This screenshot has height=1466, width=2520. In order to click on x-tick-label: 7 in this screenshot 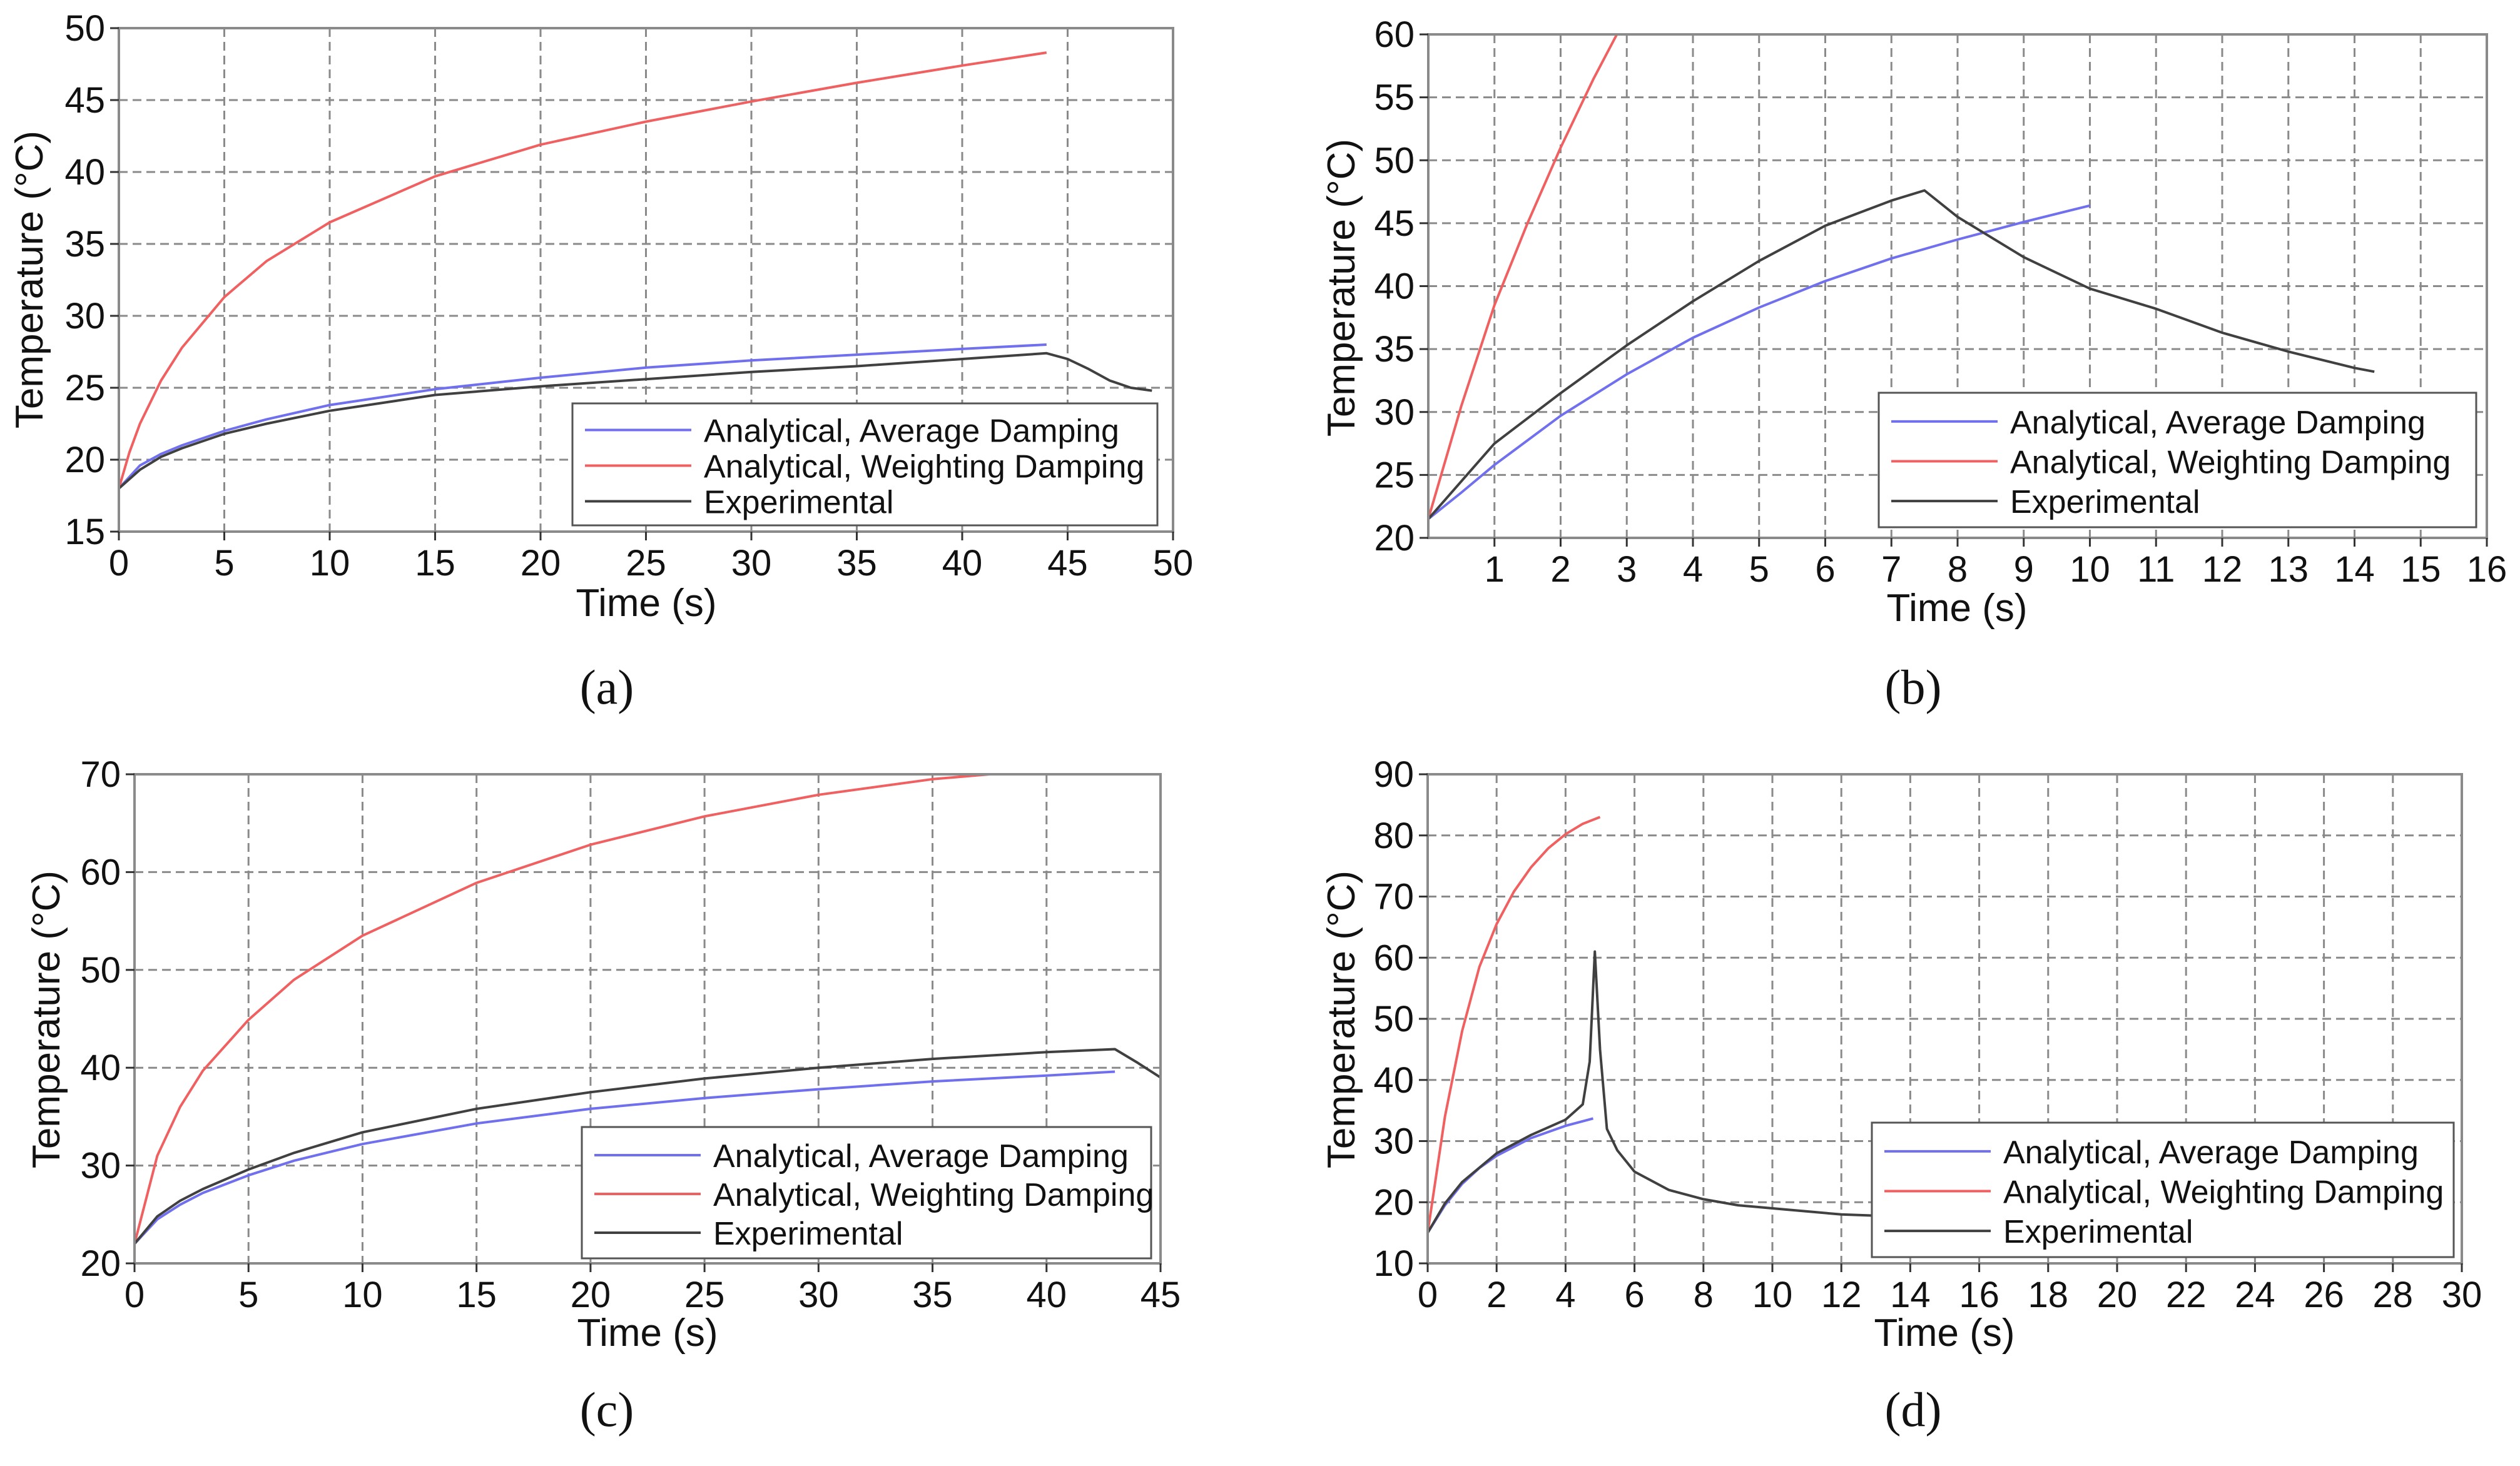, I will do `click(1891, 570)`.